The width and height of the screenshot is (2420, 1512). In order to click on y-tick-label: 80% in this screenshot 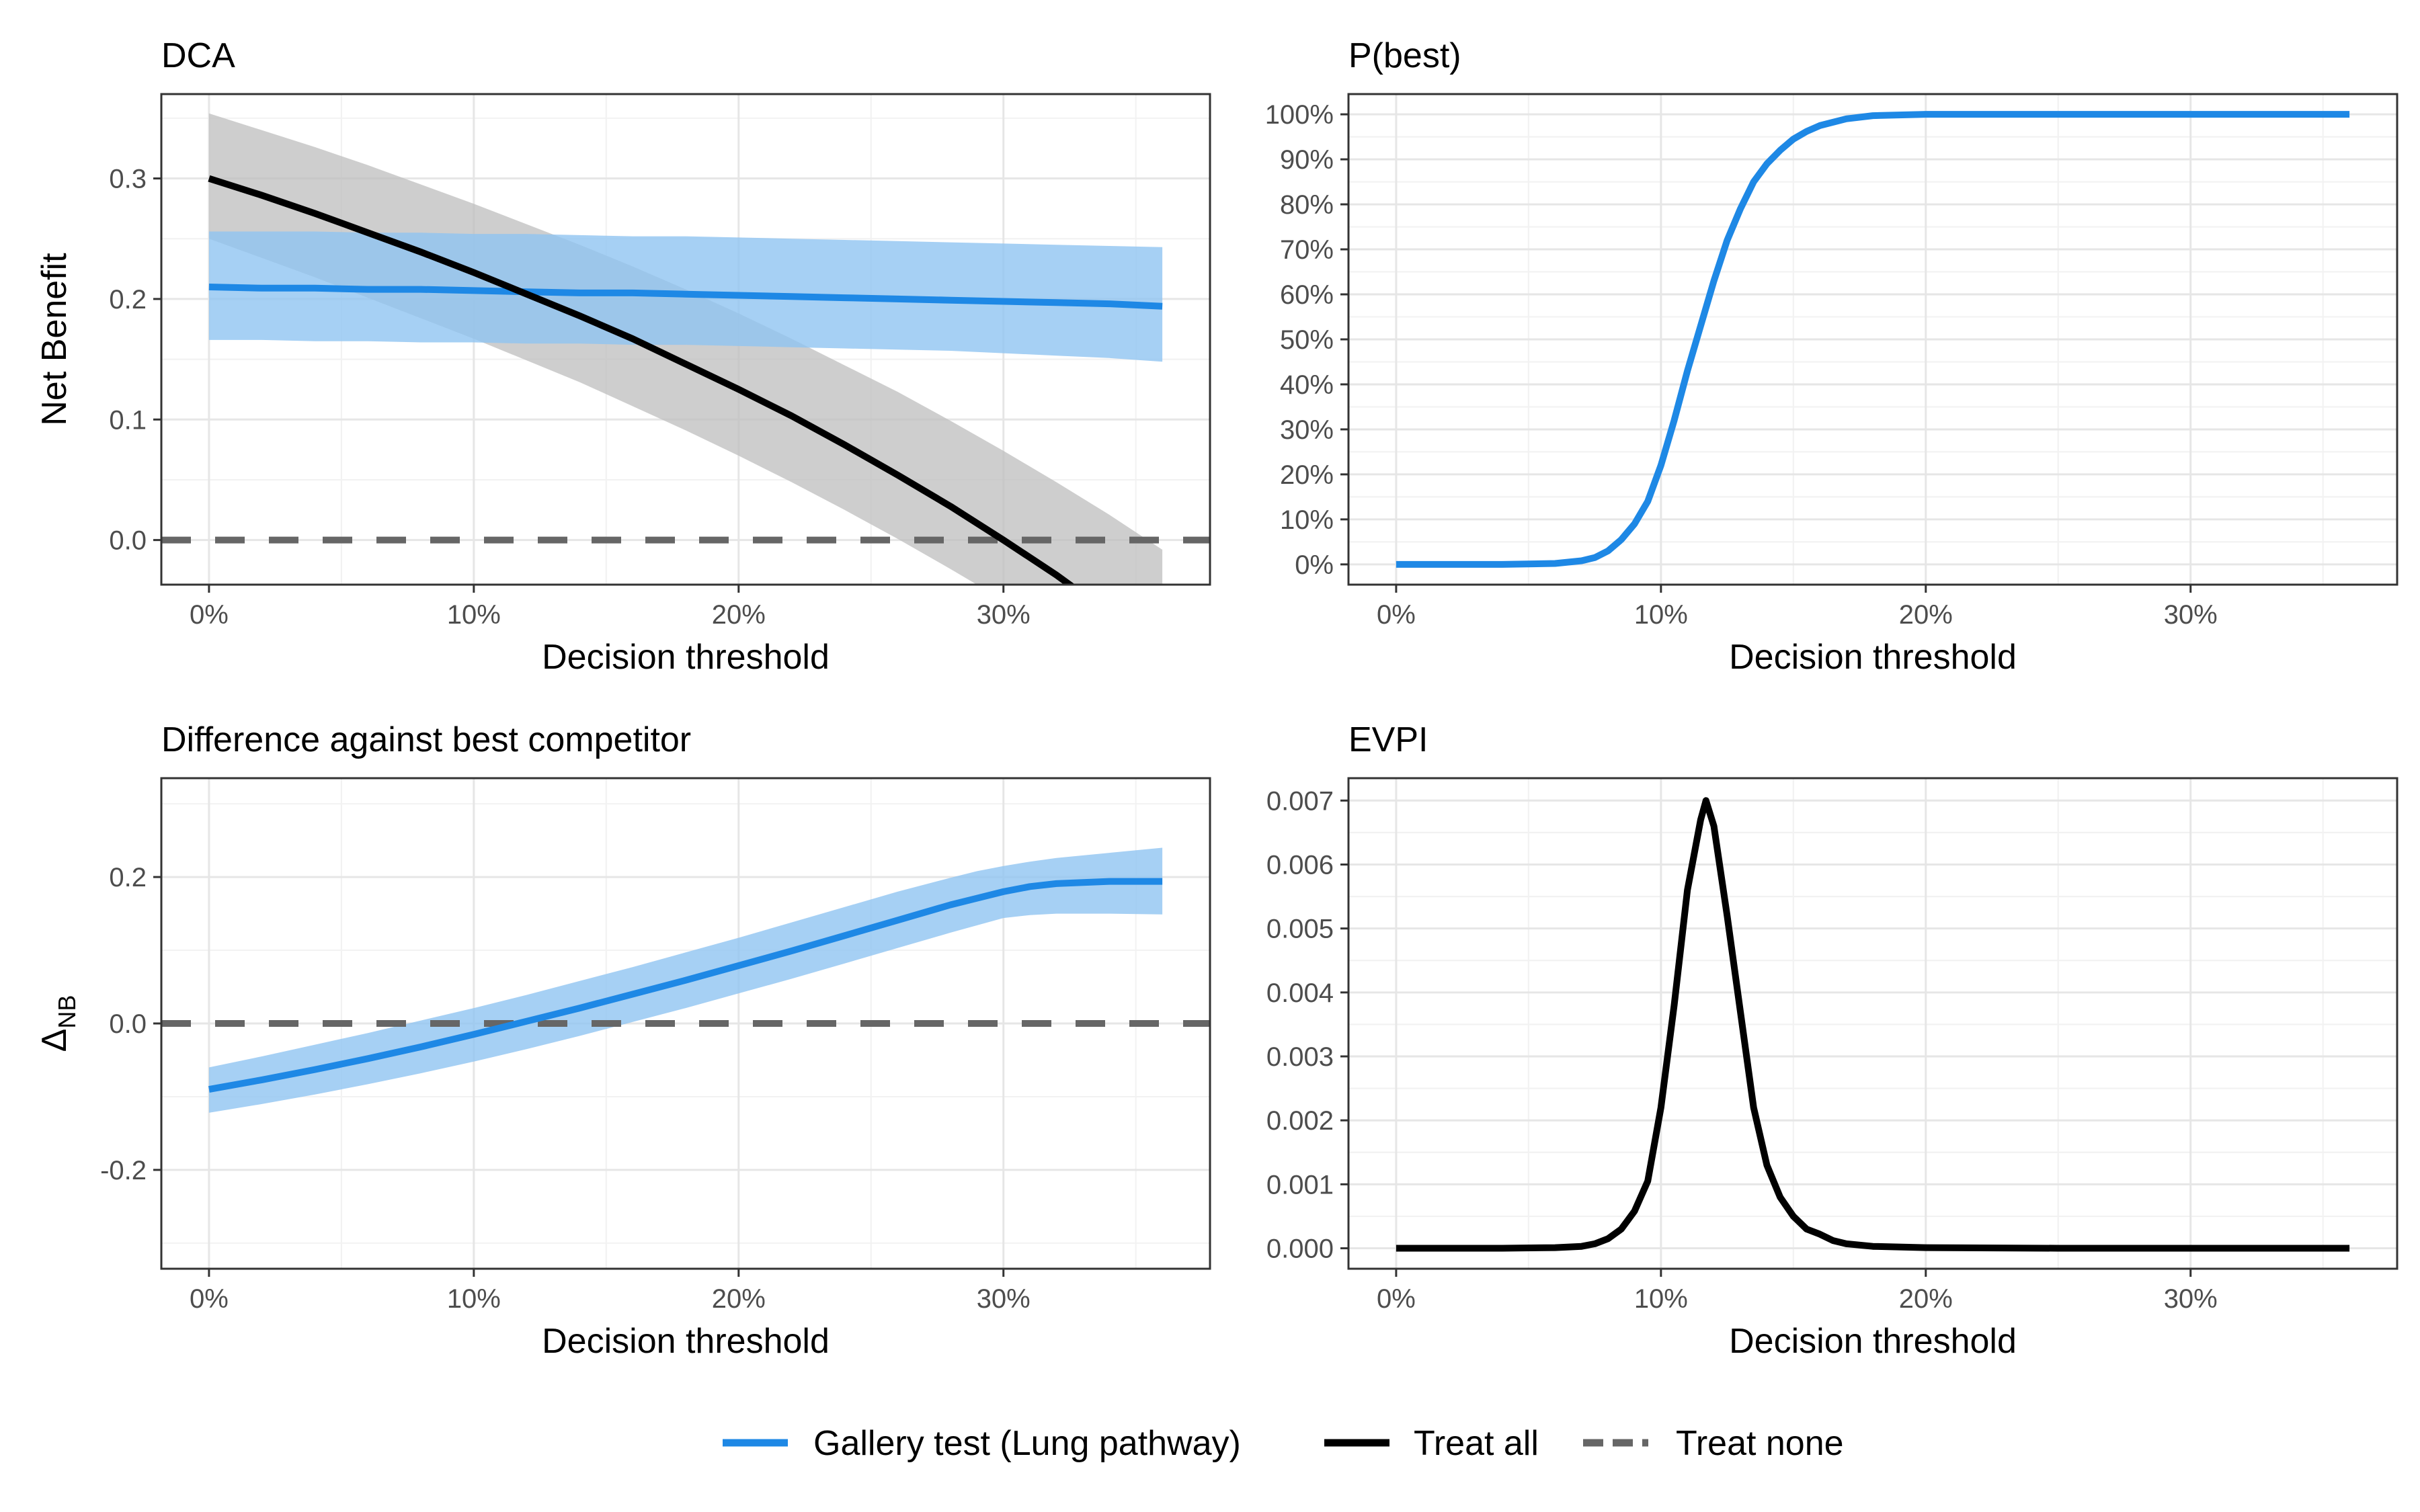, I will do `click(1307, 205)`.